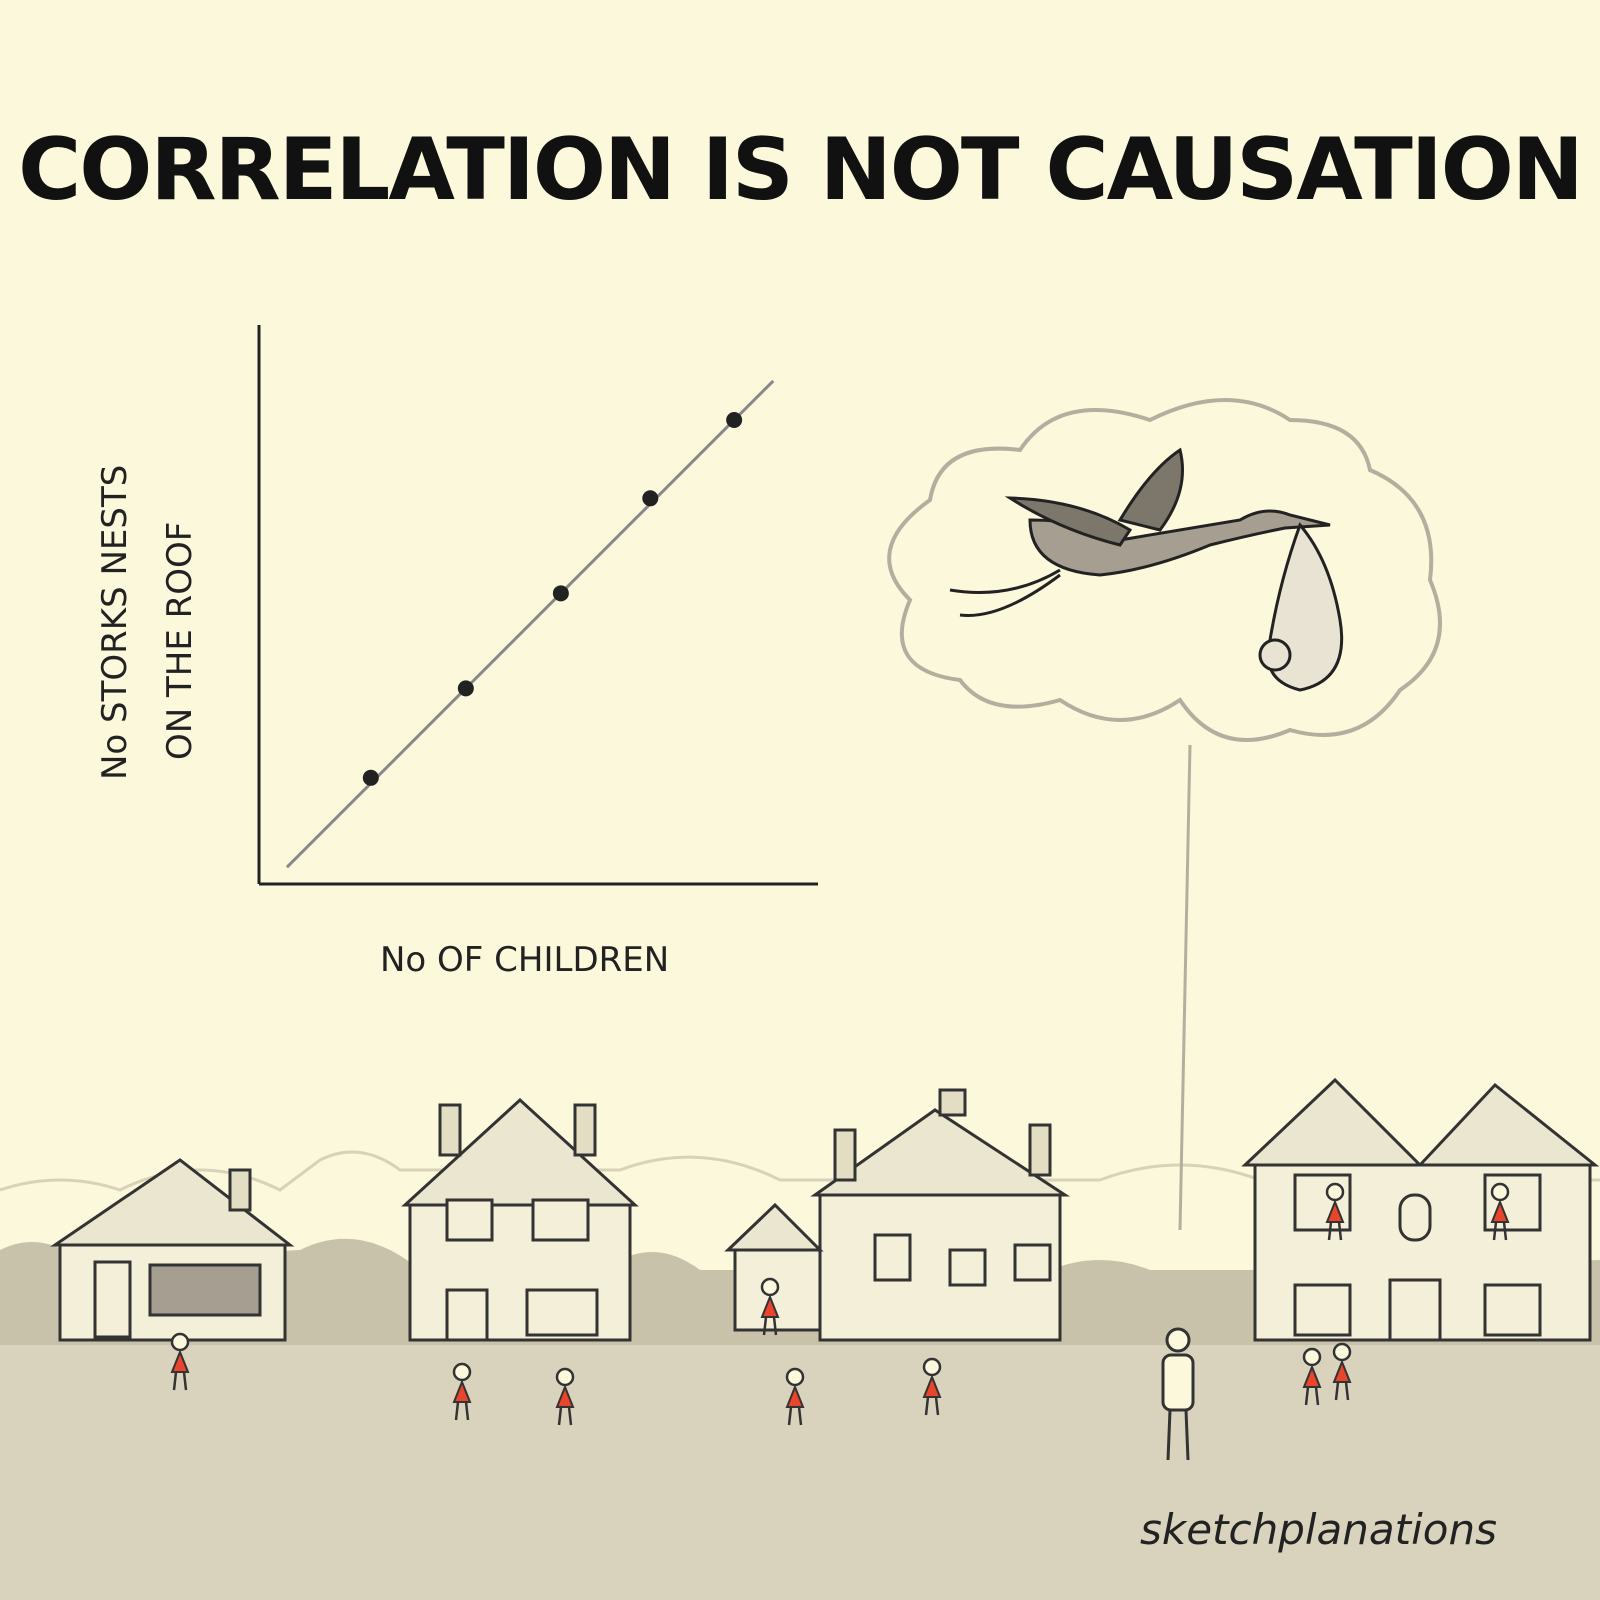  What do you see at coordinates (150, 600) in the screenshot?
I see `y-axis-label: No STORKS NESTS ON THE ROOF` at bounding box center [150, 600].